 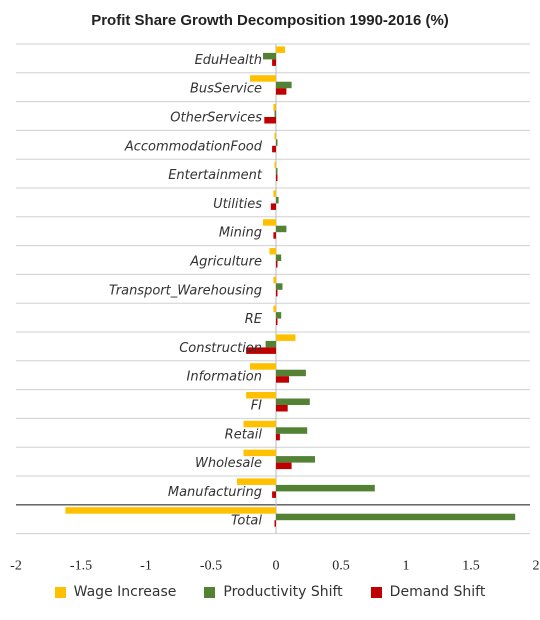 What do you see at coordinates (406, 566) in the screenshot?
I see `x-tick-label: 1` at bounding box center [406, 566].